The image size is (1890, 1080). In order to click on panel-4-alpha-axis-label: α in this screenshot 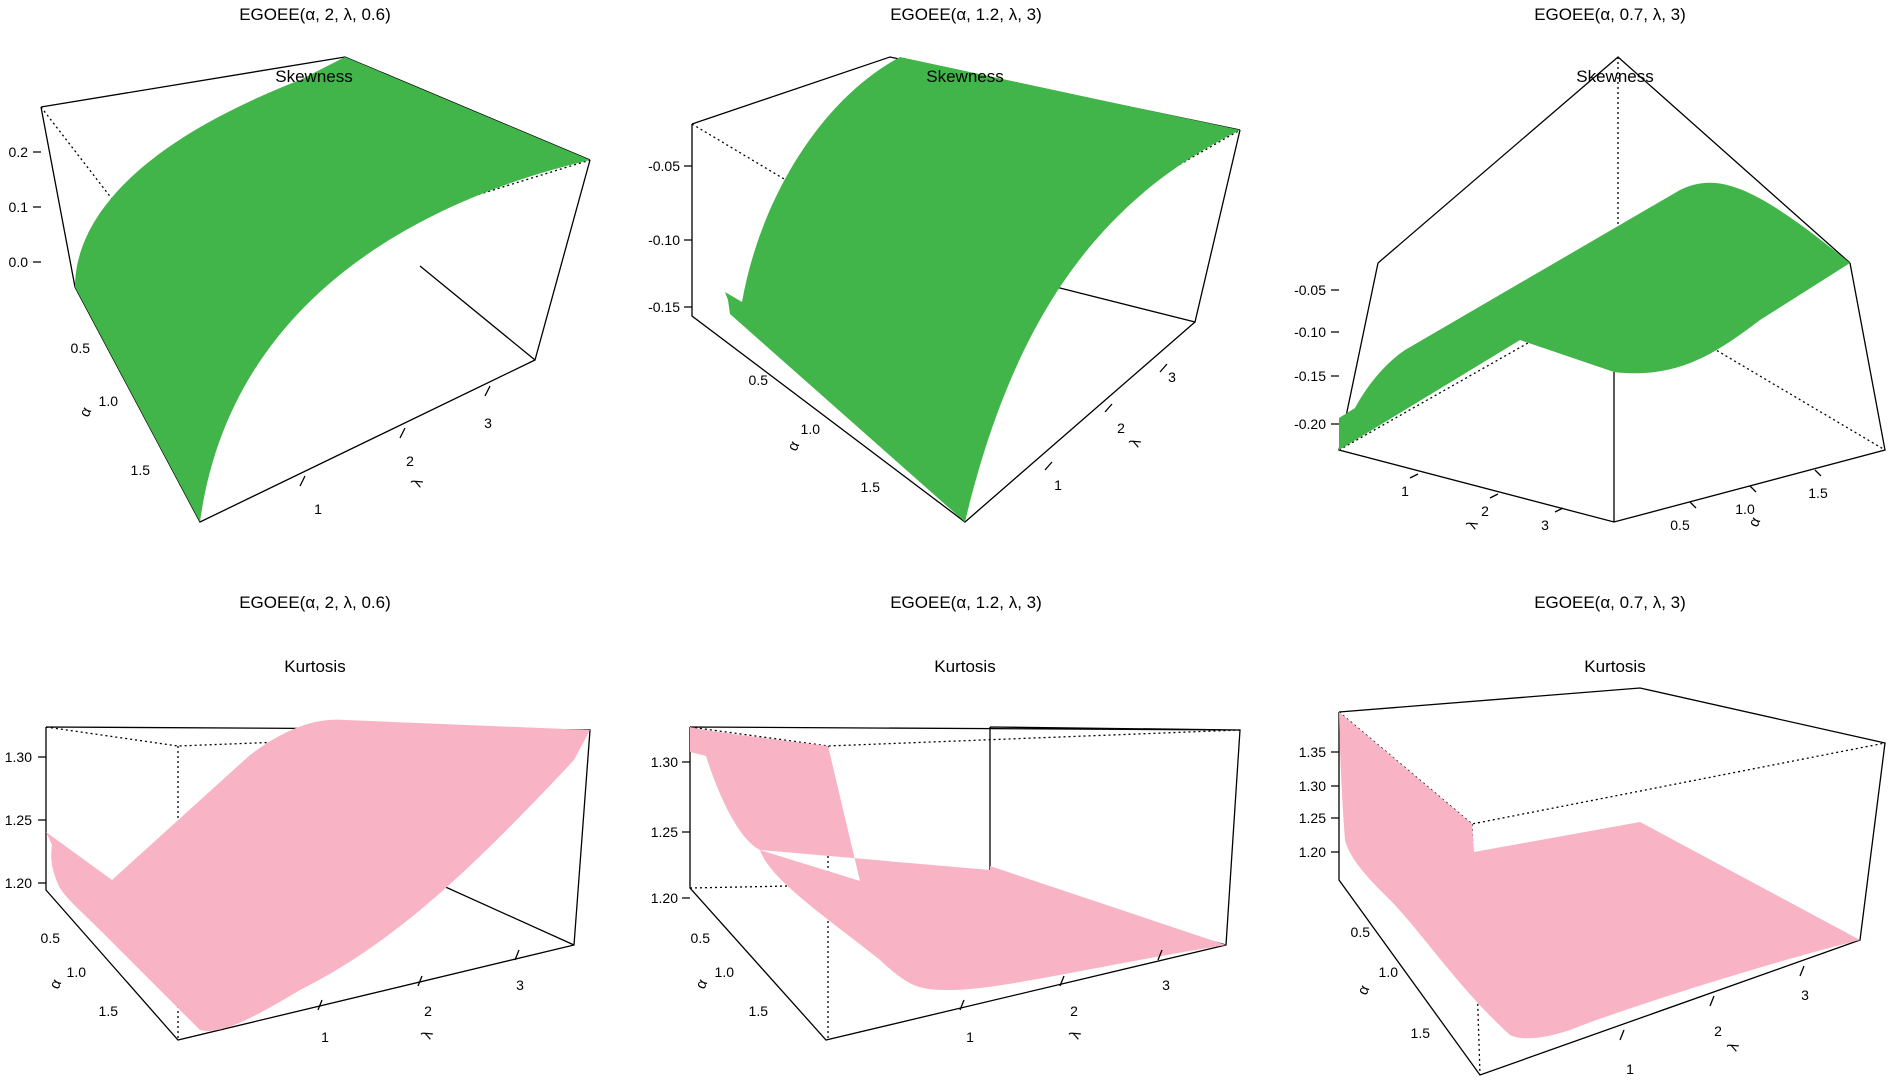, I will do `click(55, 983)`.